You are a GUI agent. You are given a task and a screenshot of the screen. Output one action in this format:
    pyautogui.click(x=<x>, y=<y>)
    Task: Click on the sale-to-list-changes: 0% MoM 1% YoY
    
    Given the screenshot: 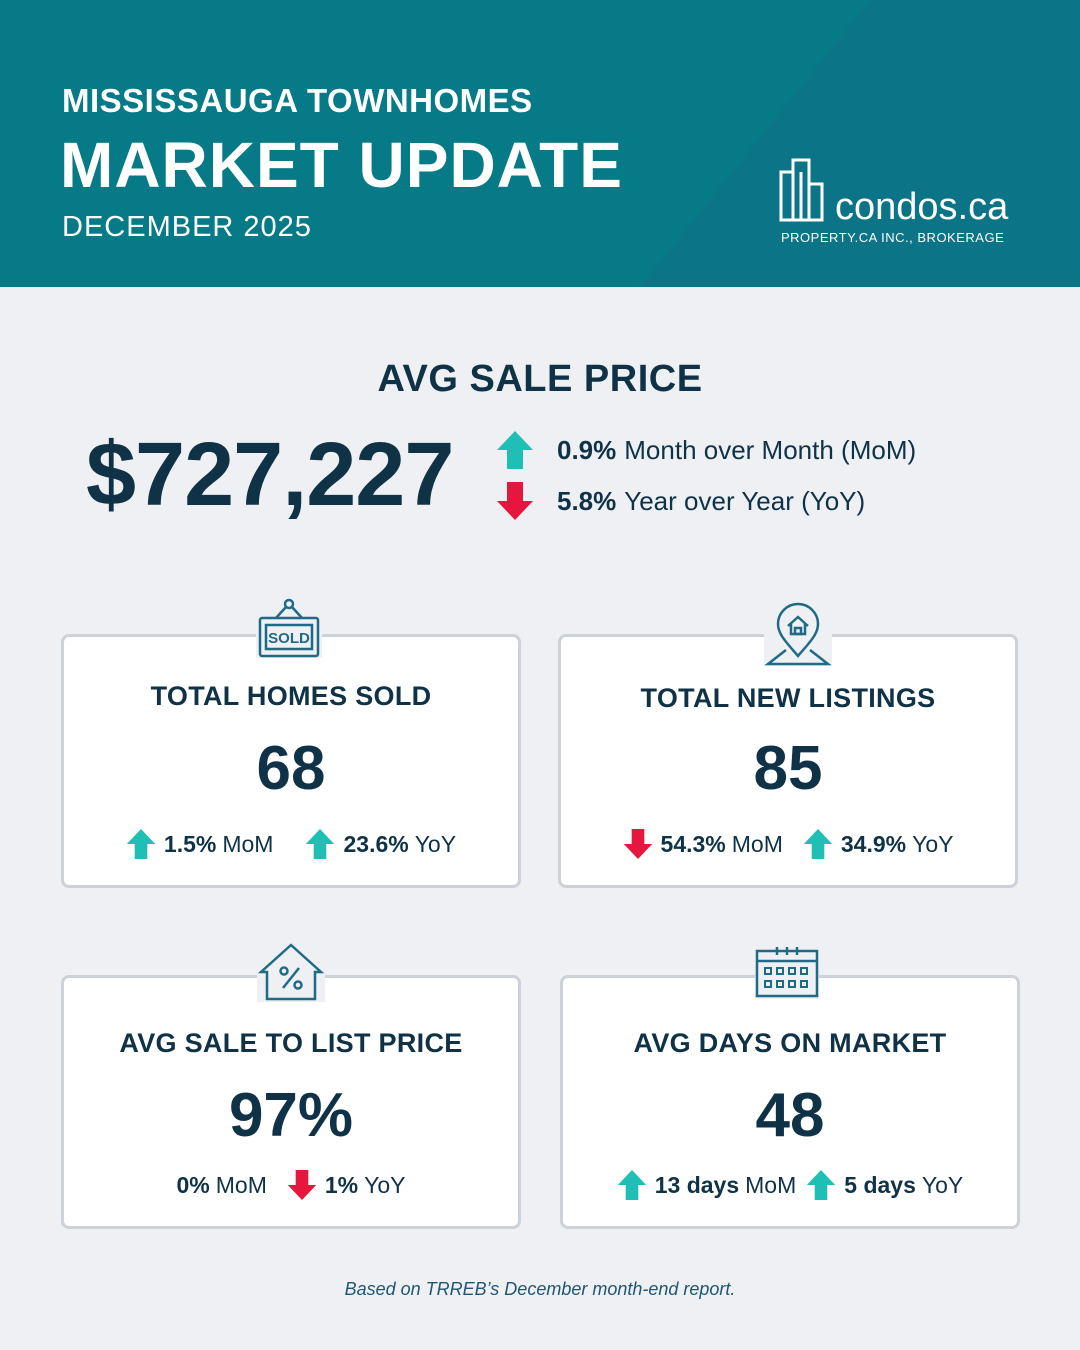 What is the action you would take?
    pyautogui.click(x=291, y=1185)
    